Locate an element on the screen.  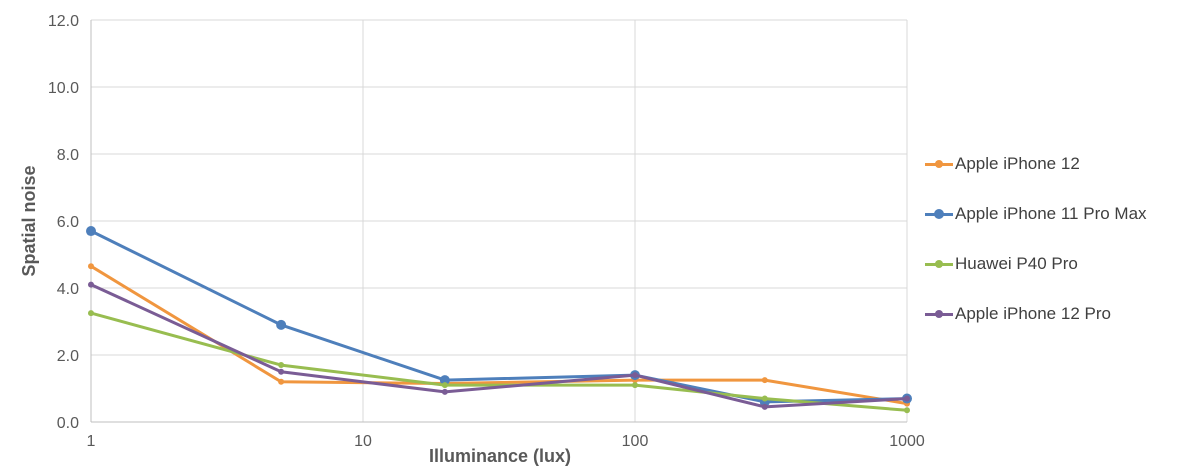
x-axis-title: Illuminance (lux) is located at coordinates (500, 456).